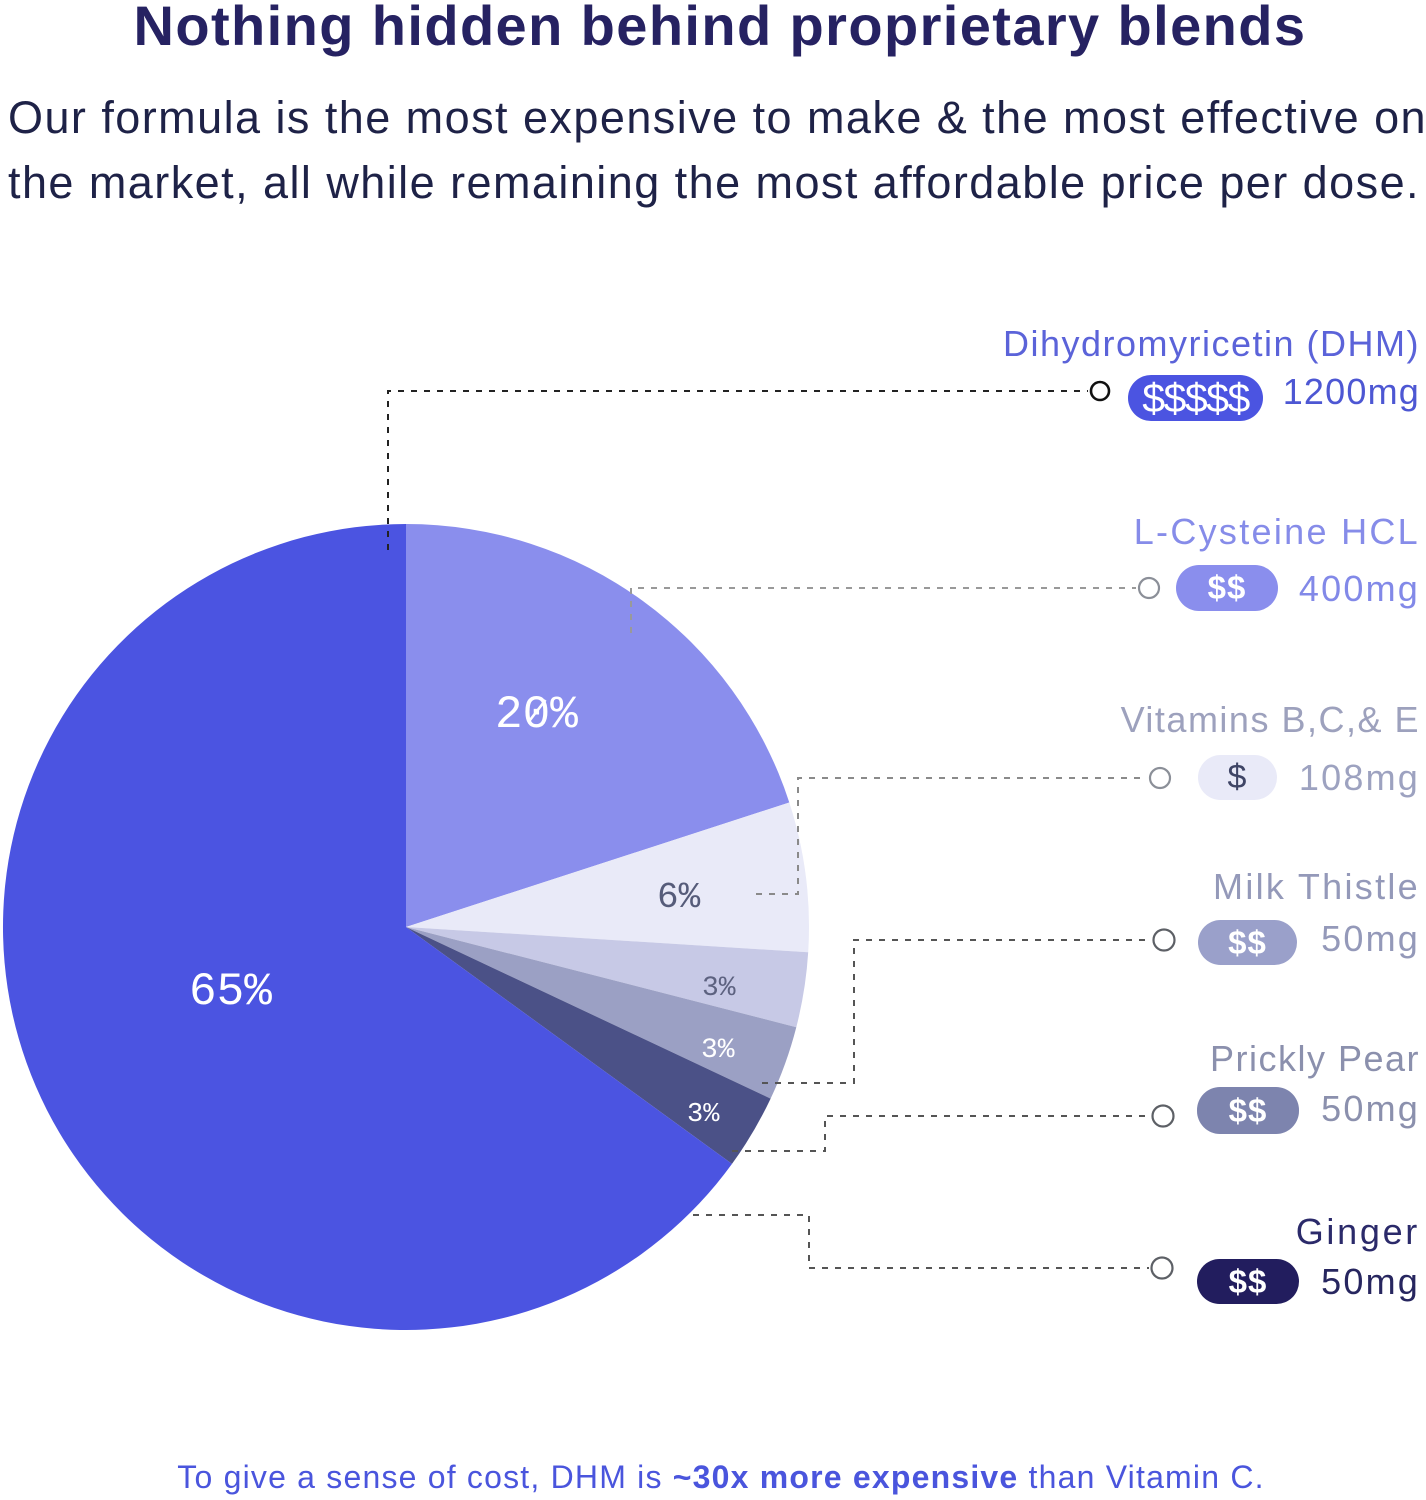 The width and height of the screenshot is (1426, 1500). I want to click on svg-text: 6%, so click(679, 897).